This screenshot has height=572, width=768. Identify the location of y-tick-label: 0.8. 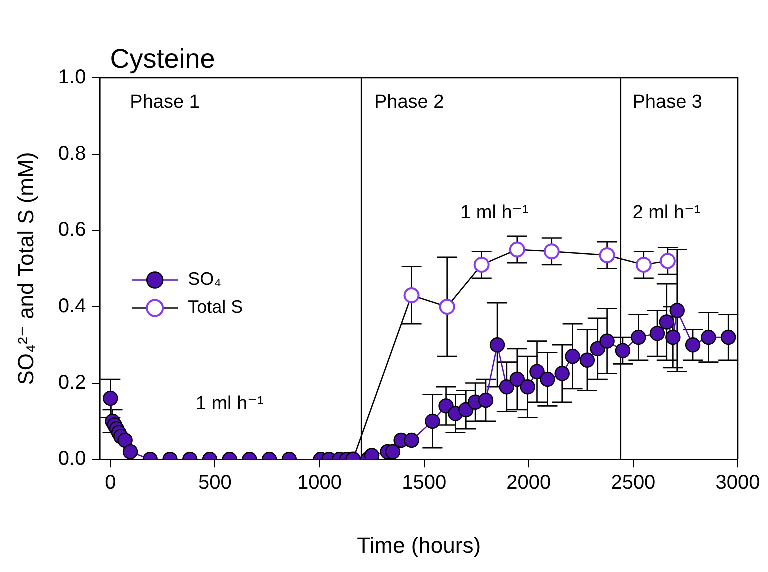
(72, 153).